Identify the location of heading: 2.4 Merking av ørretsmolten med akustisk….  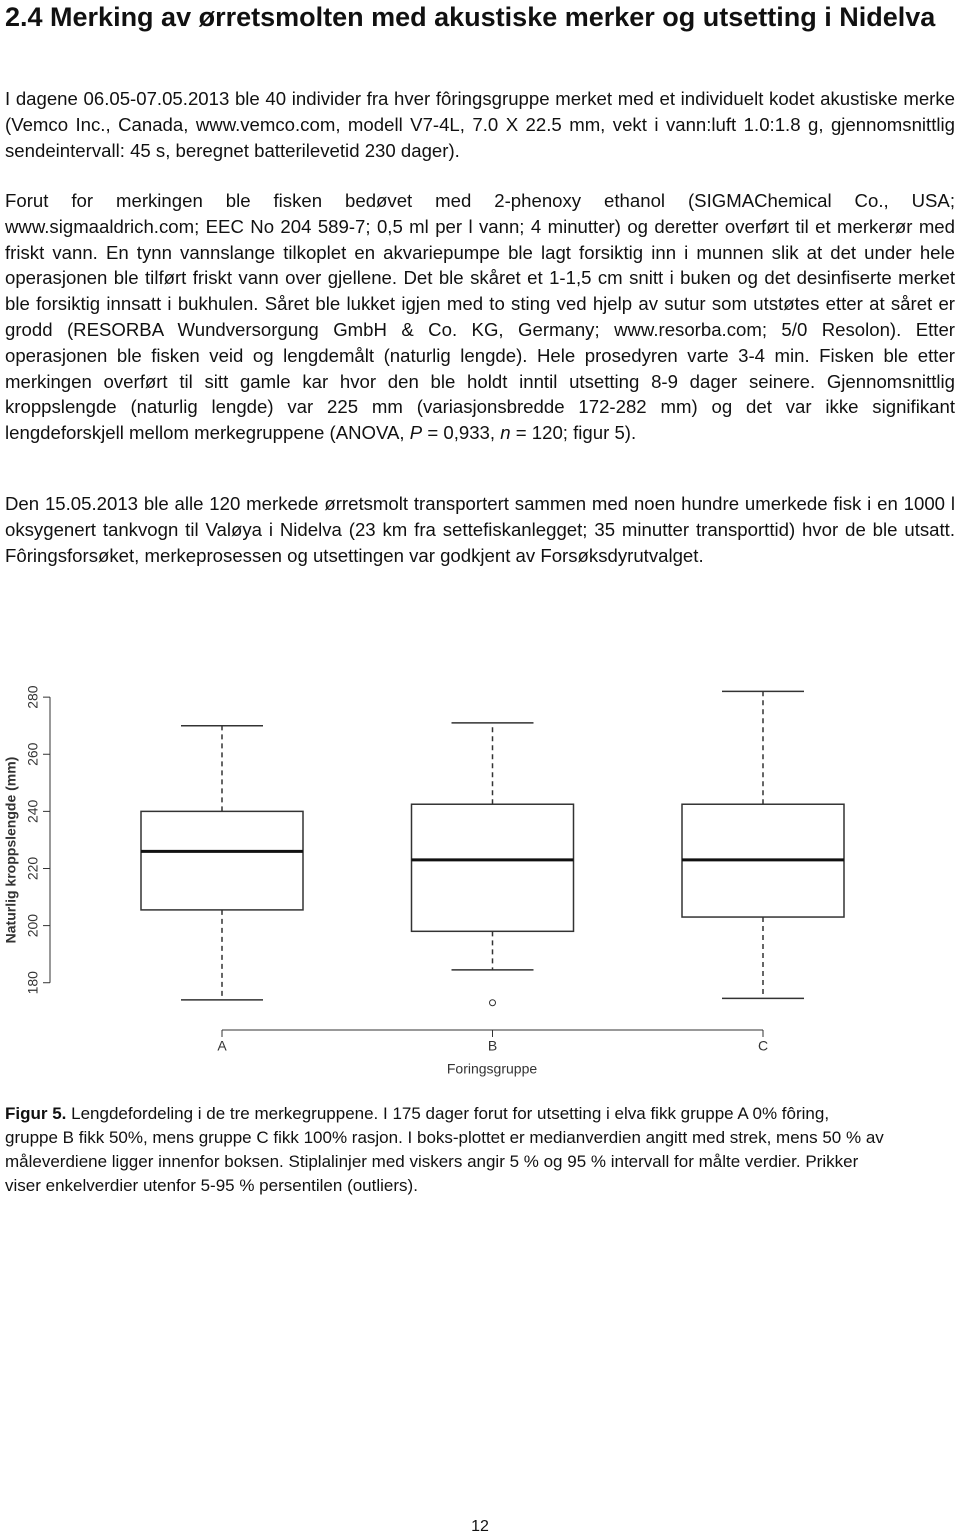
(470, 17).